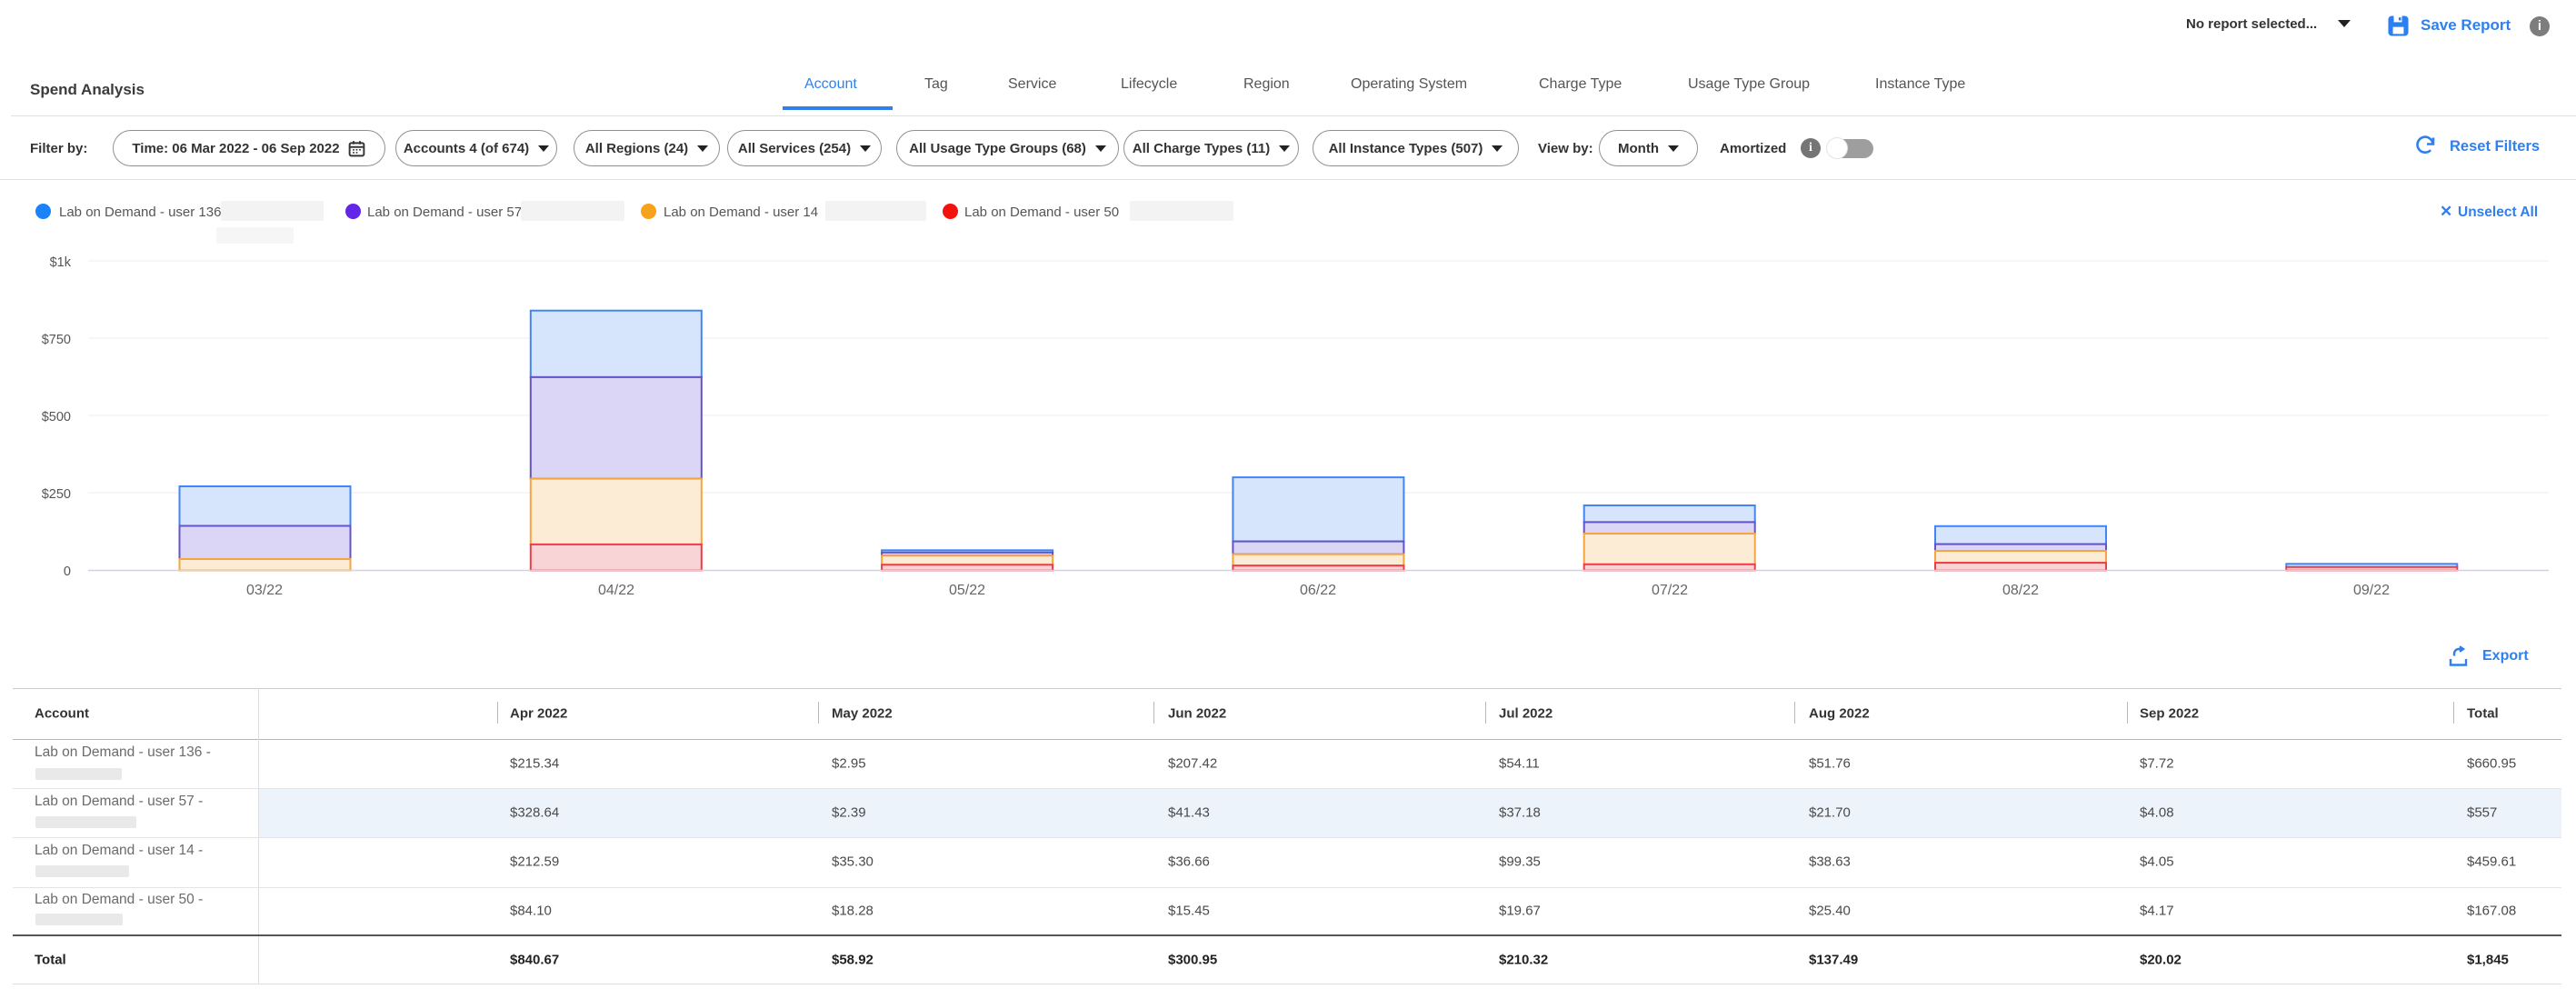 Image resolution: width=2576 pixels, height=989 pixels. Describe the element at coordinates (616, 590) in the screenshot. I see `svg-text: 04/22` at that location.